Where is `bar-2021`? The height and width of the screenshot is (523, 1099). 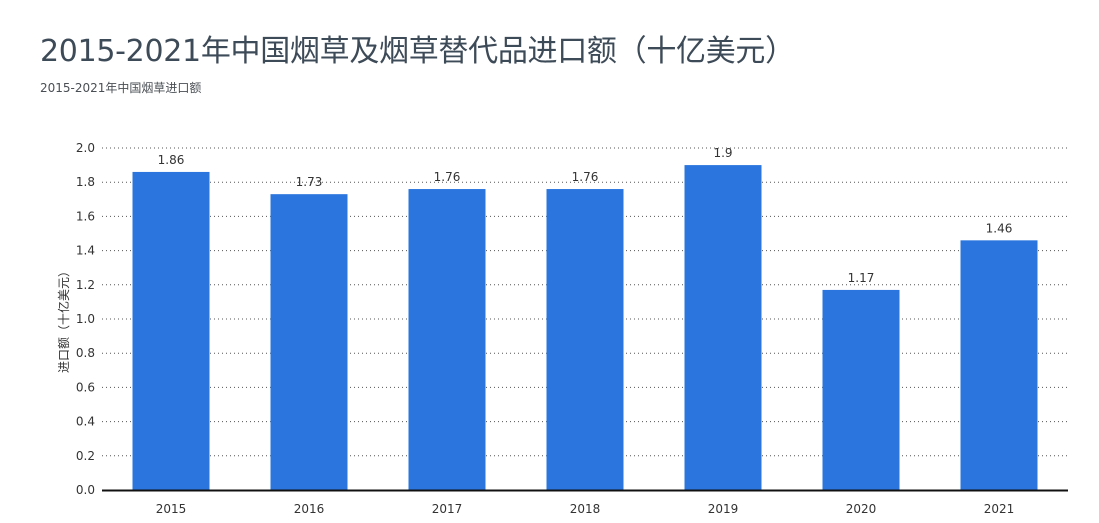 bar-2021 is located at coordinates (999, 365).